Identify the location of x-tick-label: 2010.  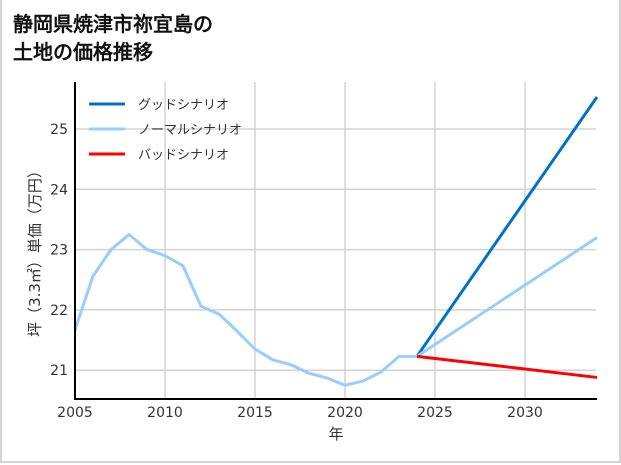
(165, 413).